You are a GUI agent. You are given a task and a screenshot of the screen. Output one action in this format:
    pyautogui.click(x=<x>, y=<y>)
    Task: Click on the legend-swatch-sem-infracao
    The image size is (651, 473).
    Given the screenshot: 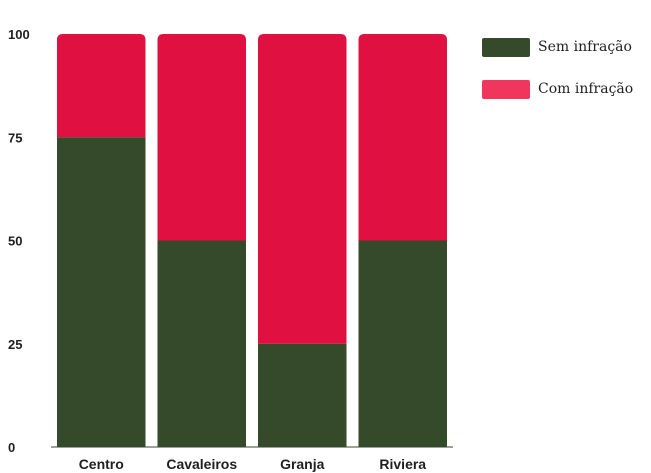 What is the action you would take?
    pyautogui.click(x=506, y=47)
    